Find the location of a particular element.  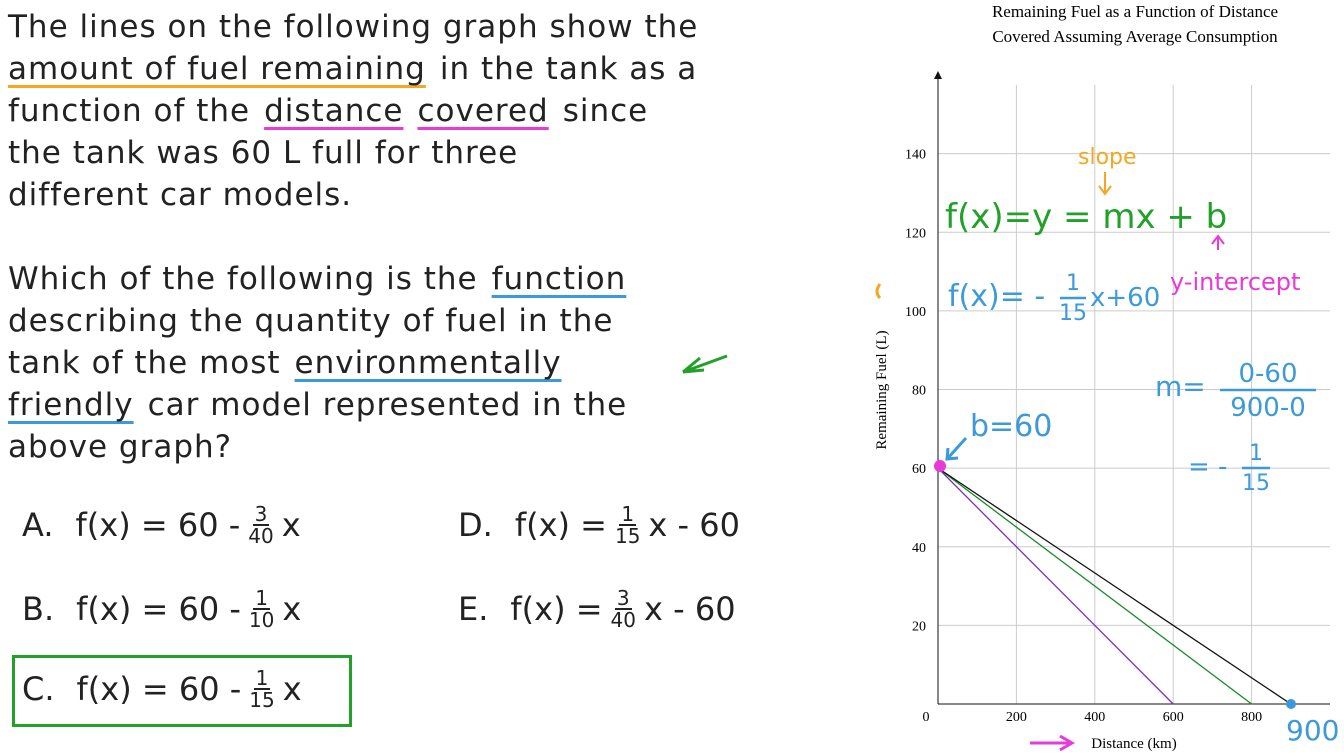

denominator: 10 is located at coordinates (261, 620).